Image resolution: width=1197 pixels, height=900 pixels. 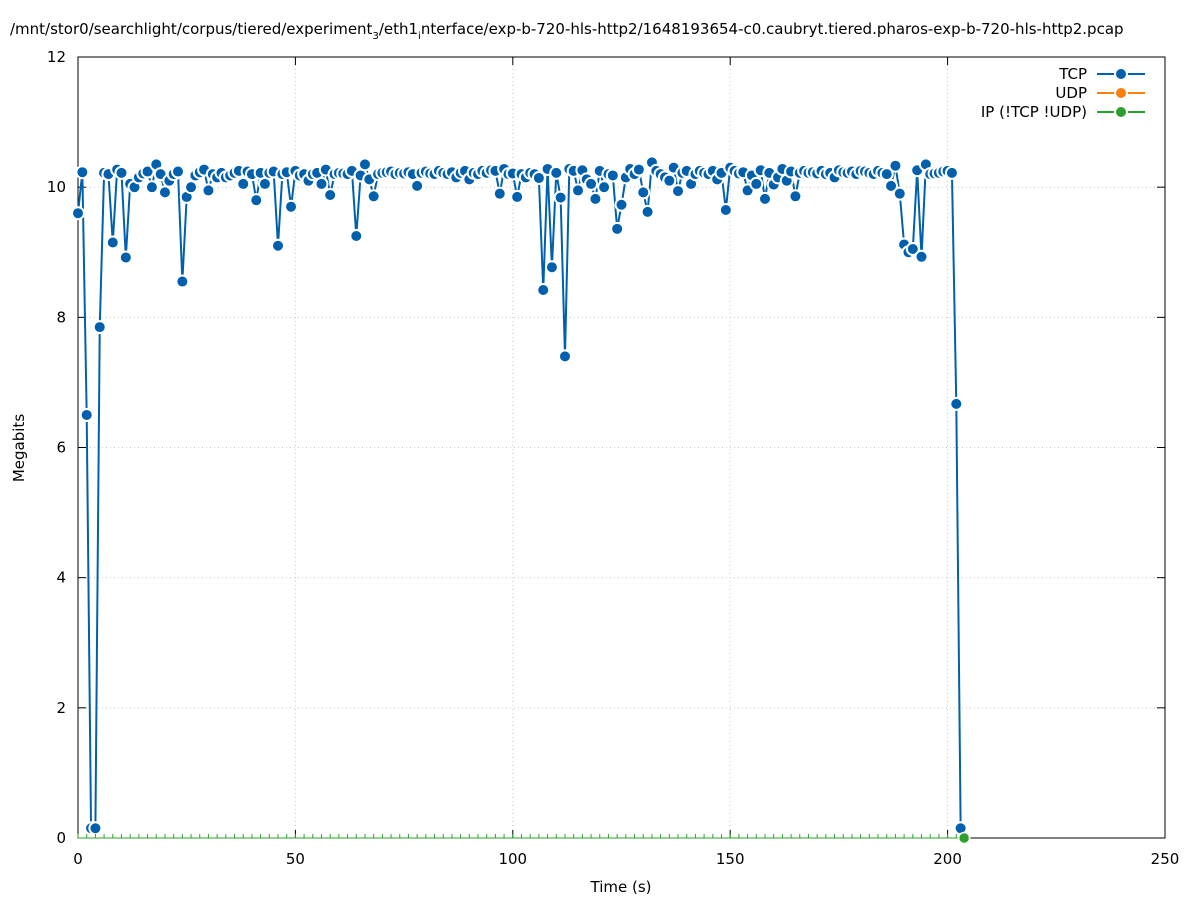 I want to click on legend-item-tcp: TCP, so click(x=1101, y=74).